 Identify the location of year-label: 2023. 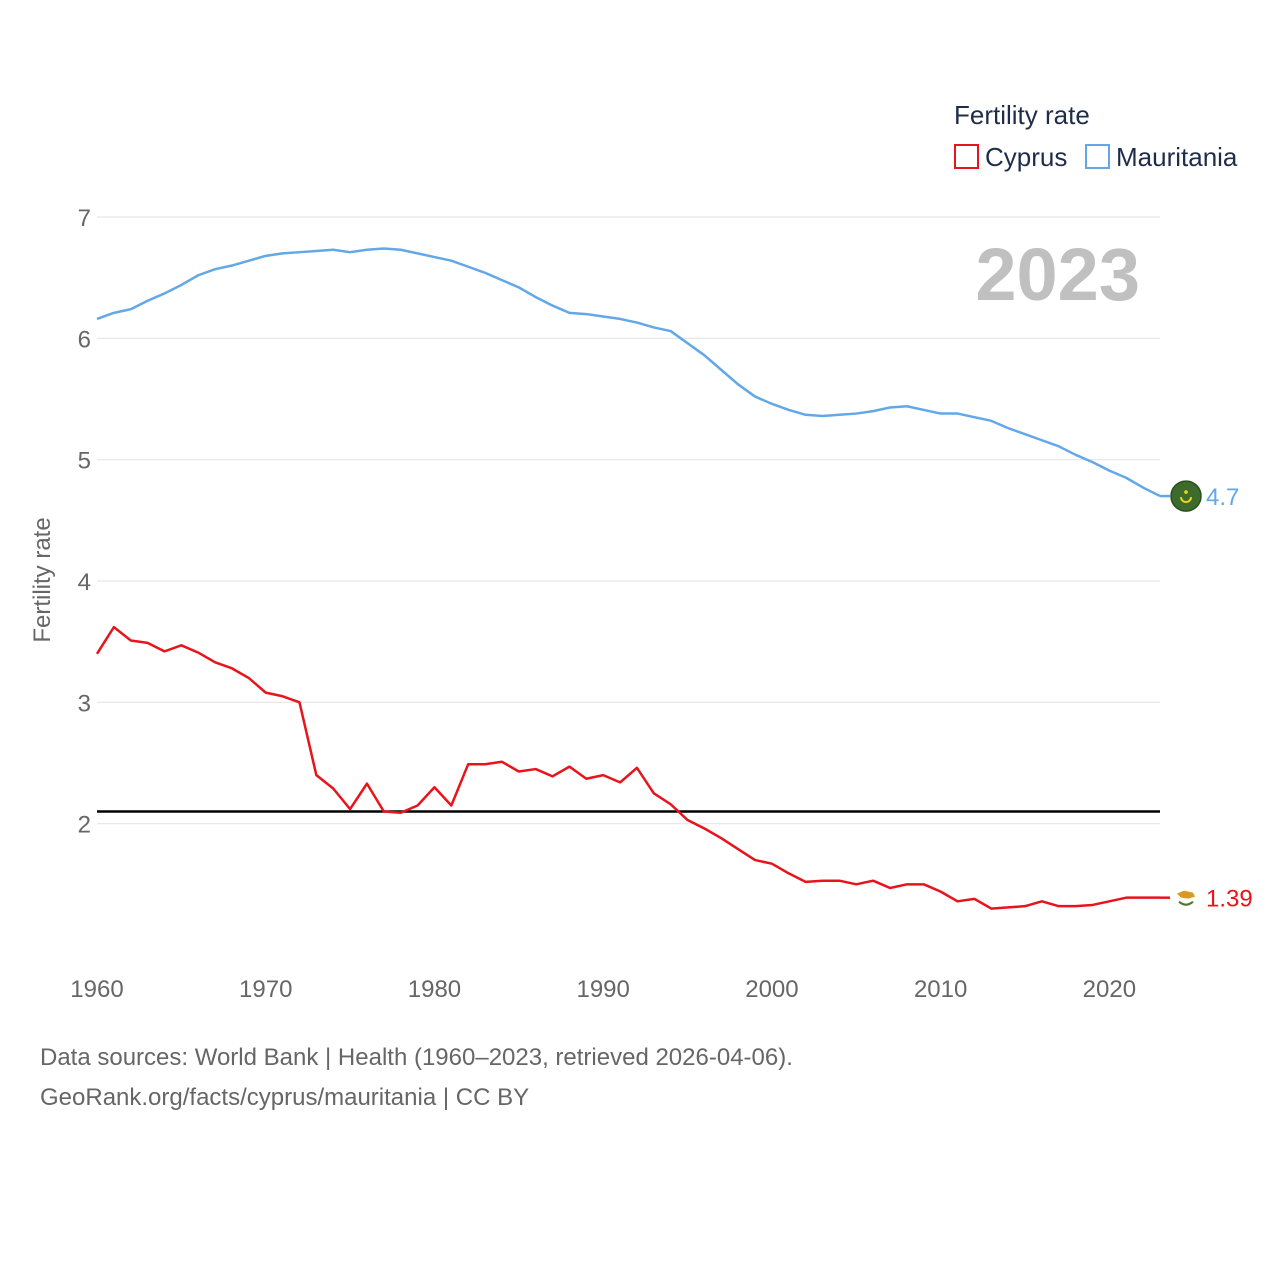
(1057, 274).